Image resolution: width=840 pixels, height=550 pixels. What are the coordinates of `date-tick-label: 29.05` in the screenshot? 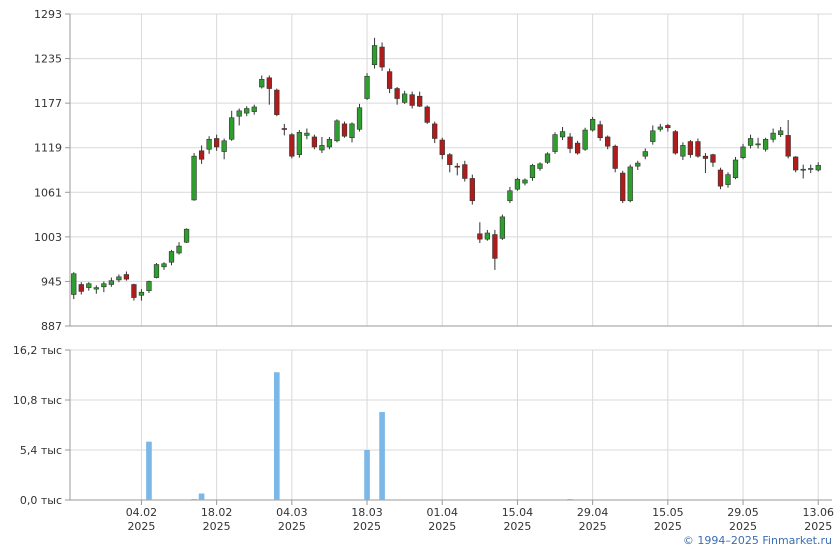 It's located at (743, 512).